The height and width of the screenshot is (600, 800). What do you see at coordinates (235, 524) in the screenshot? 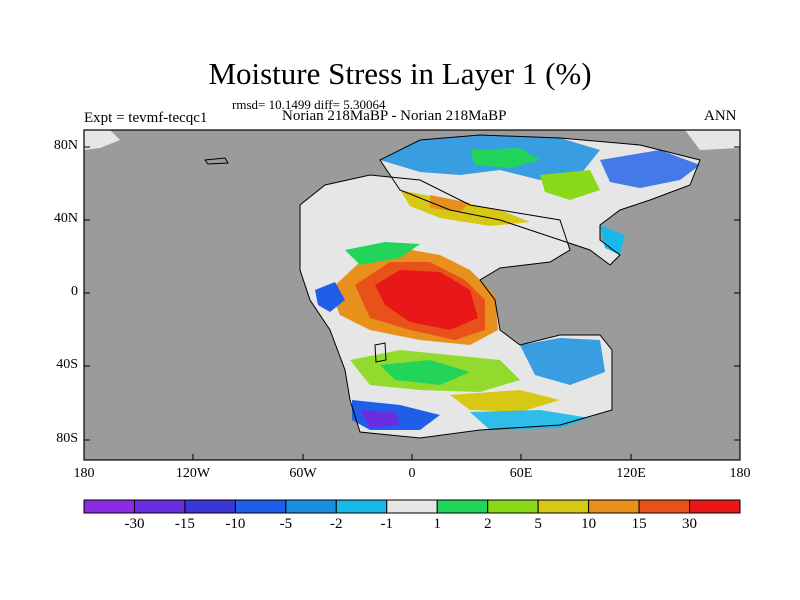
I see `colorbar-label: -10` at bounding box center [235, 524].